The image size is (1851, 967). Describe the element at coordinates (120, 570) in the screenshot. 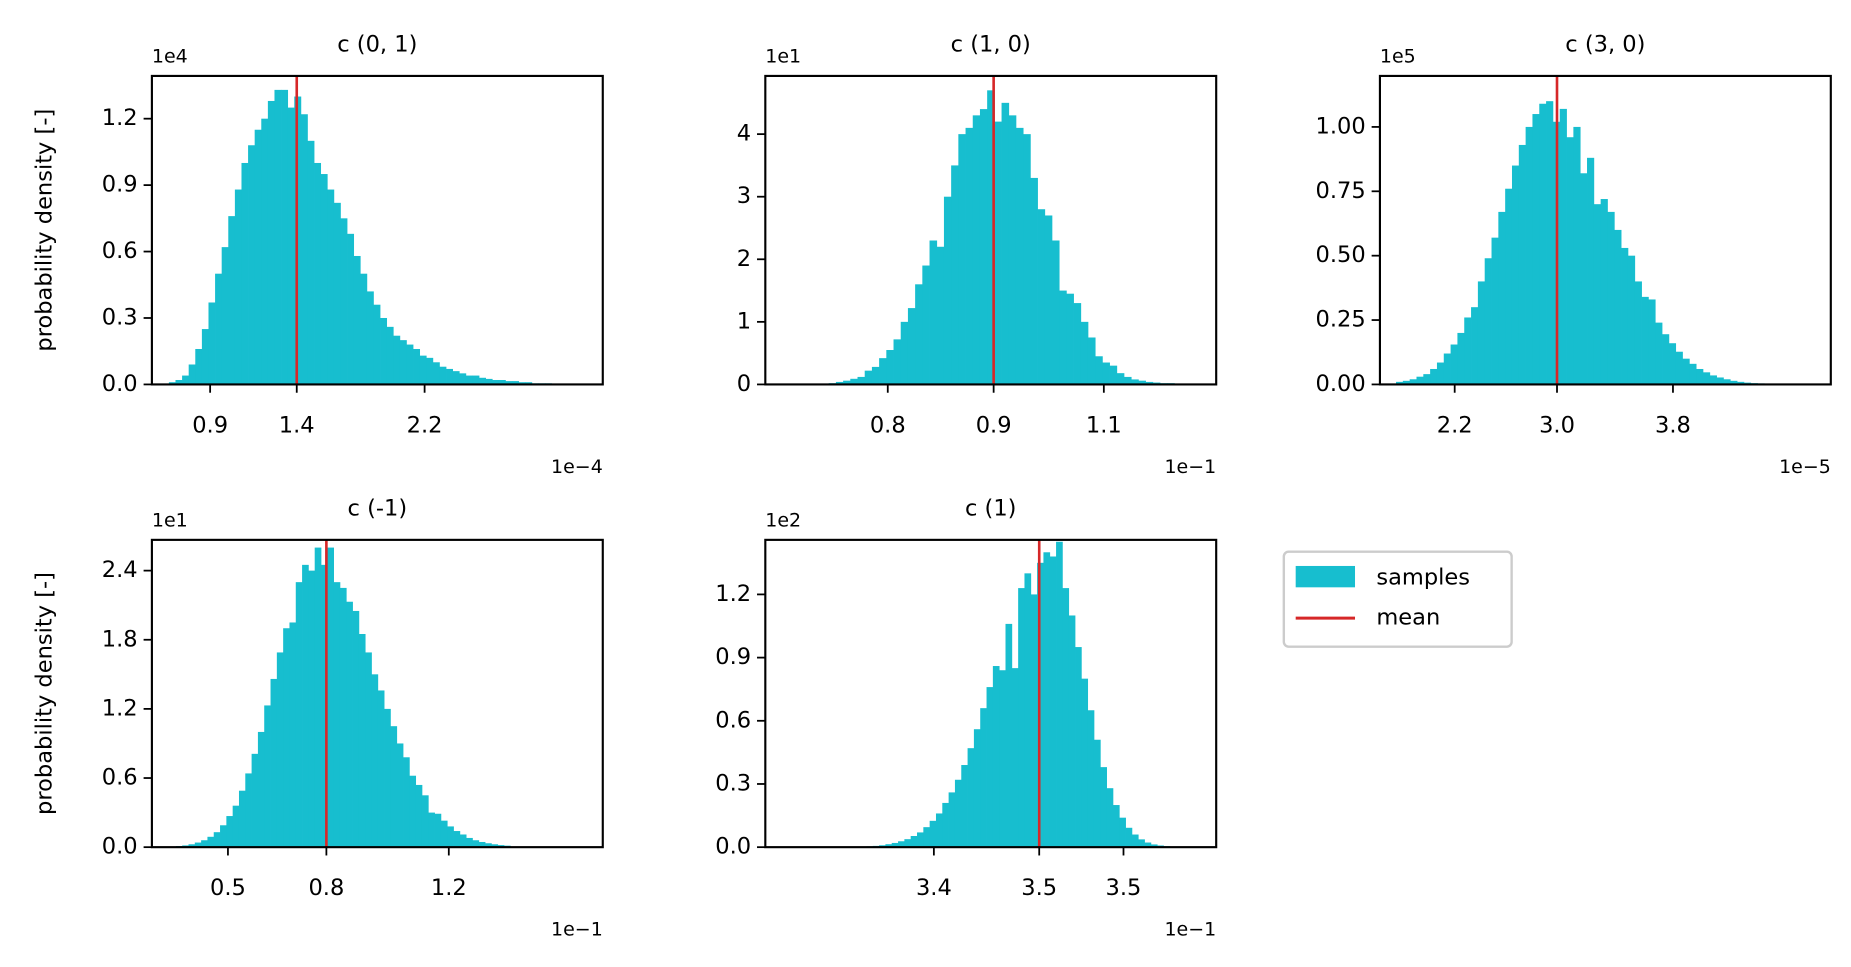

I see `y-tick-label: 2.4` at that location.